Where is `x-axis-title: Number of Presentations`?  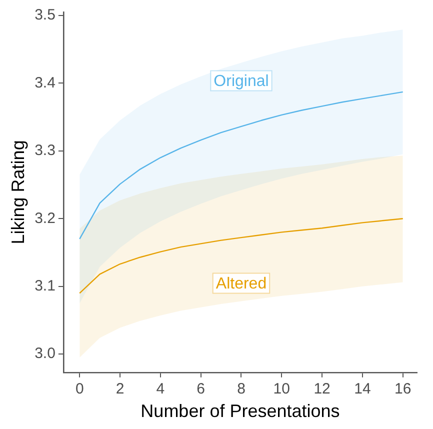
x-axis-title: Number of Presentations is located at coordinates (240, 411).